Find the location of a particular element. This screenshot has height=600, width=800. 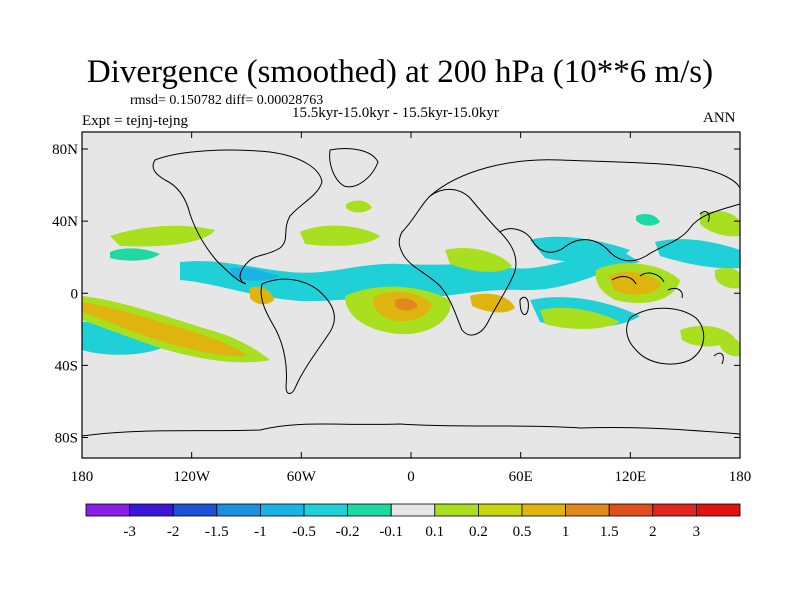

field-green-indian-south is located at coordinates (580, 318).